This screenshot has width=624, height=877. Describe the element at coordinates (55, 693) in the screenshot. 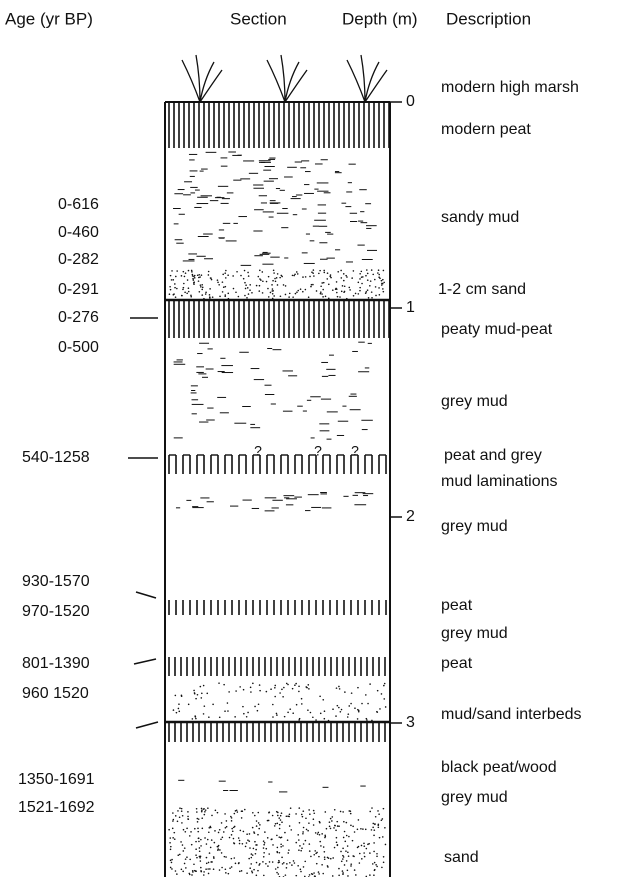

I see `age-label: 960 1520` at that location.